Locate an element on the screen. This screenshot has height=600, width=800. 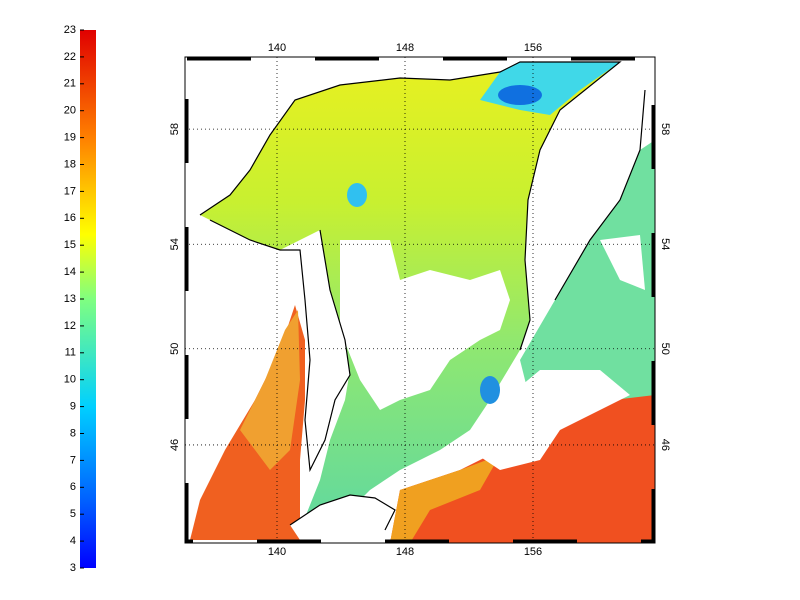
colorbar-label: 21 is located at coordinates (70, 84).